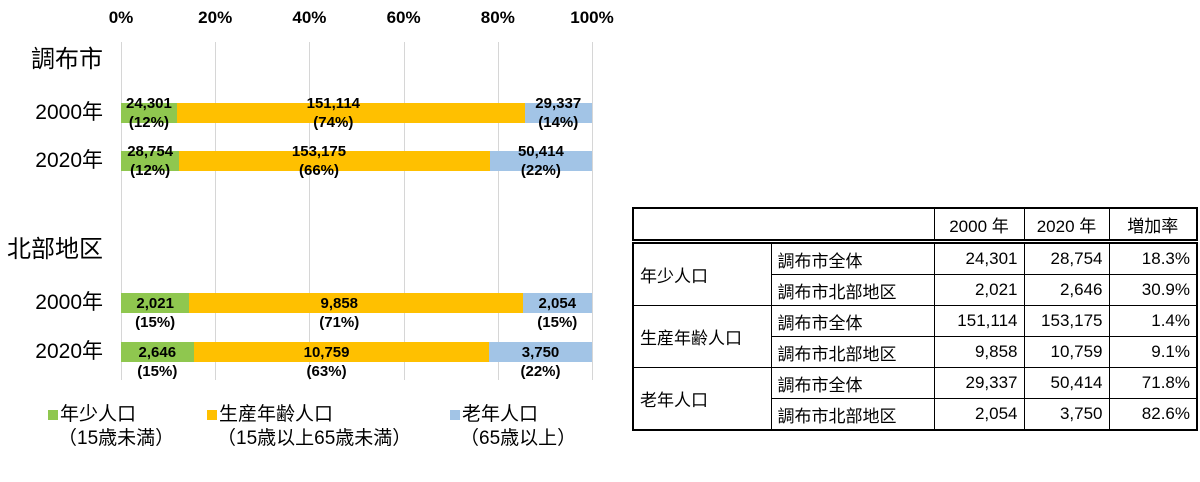 The image size is (1200, 482). I want to click on legend-entry-working: 生産年齢人口 （15歳以上65歳未満）, so click(309, 426).